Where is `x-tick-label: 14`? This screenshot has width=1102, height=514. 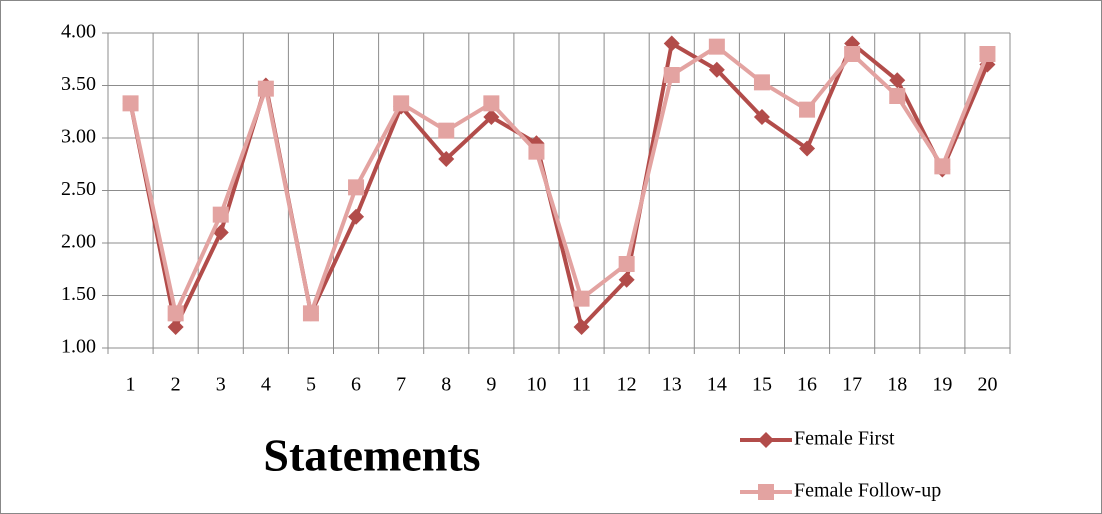 x-tick-label: 14 is located at coordinates (717, 385).